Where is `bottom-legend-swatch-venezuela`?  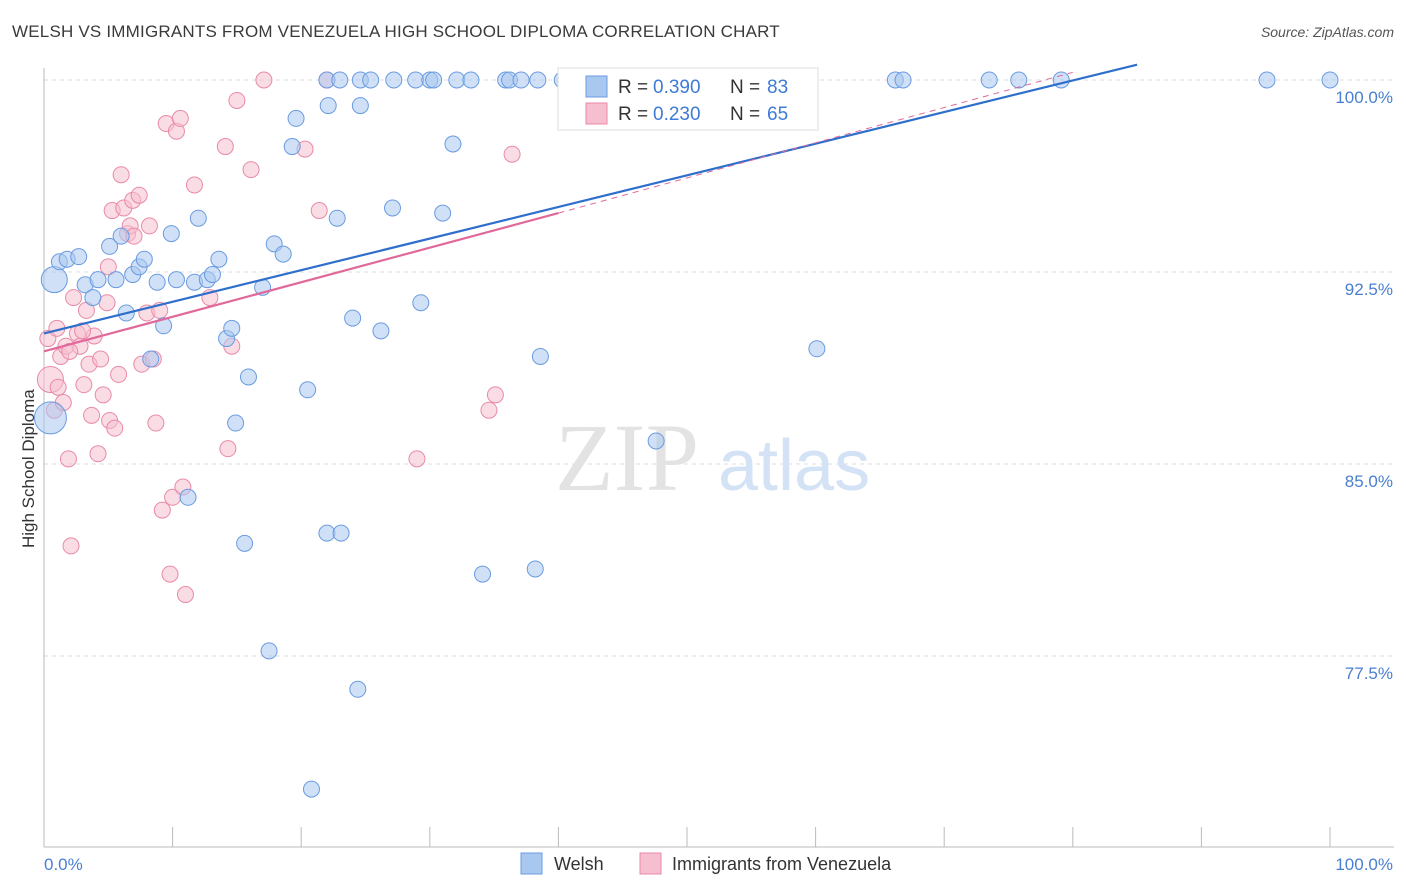 bottom-legend-swatch-venezuela is located at coordinates (650, 863).